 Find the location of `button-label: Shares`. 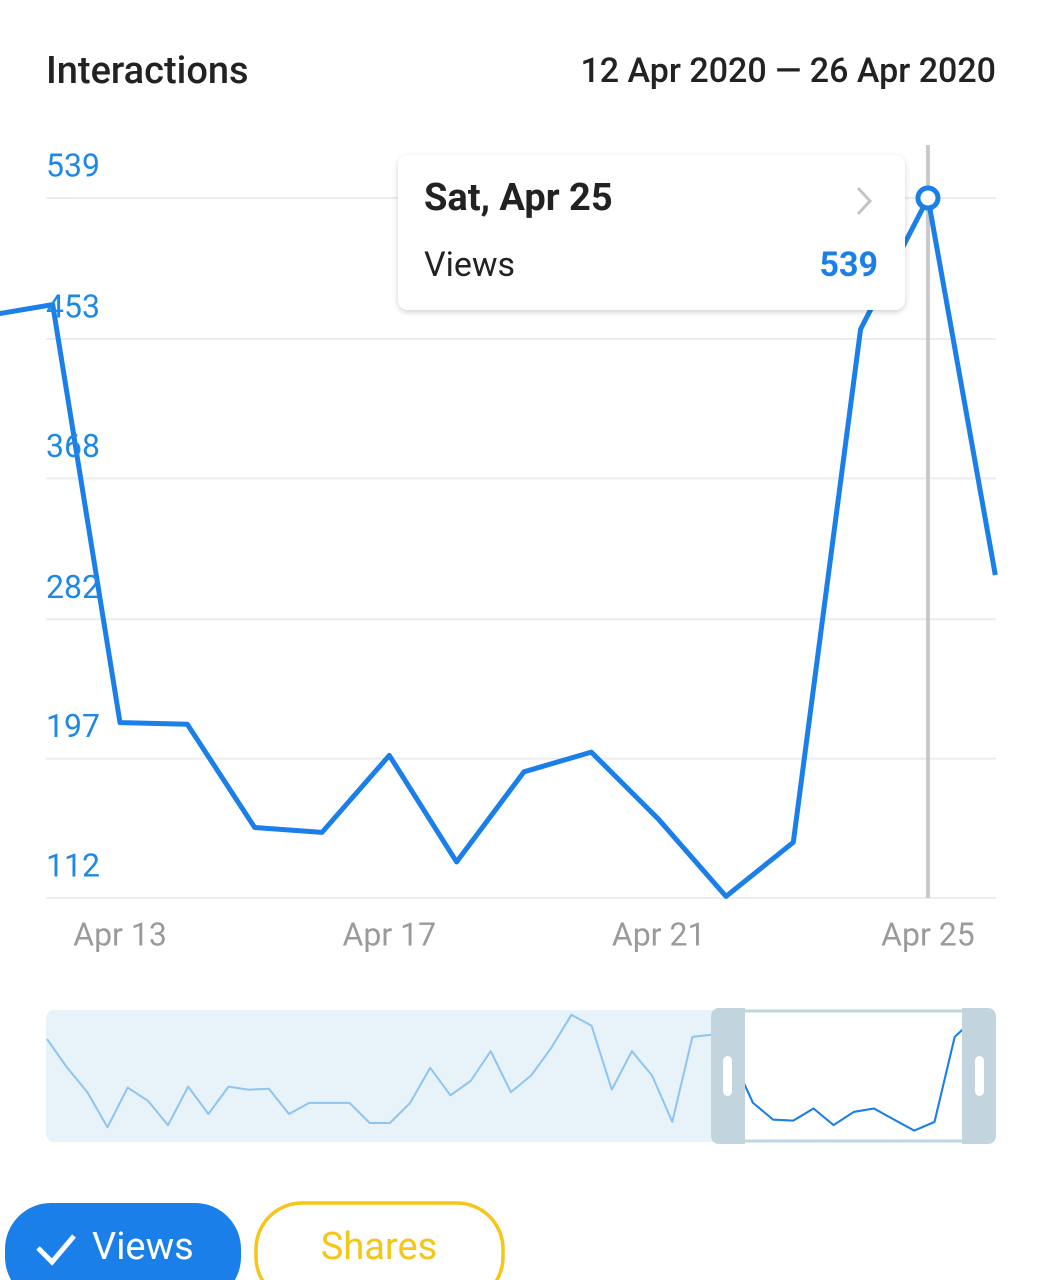

button-label: Shares is located at coordinates (379, 1247).